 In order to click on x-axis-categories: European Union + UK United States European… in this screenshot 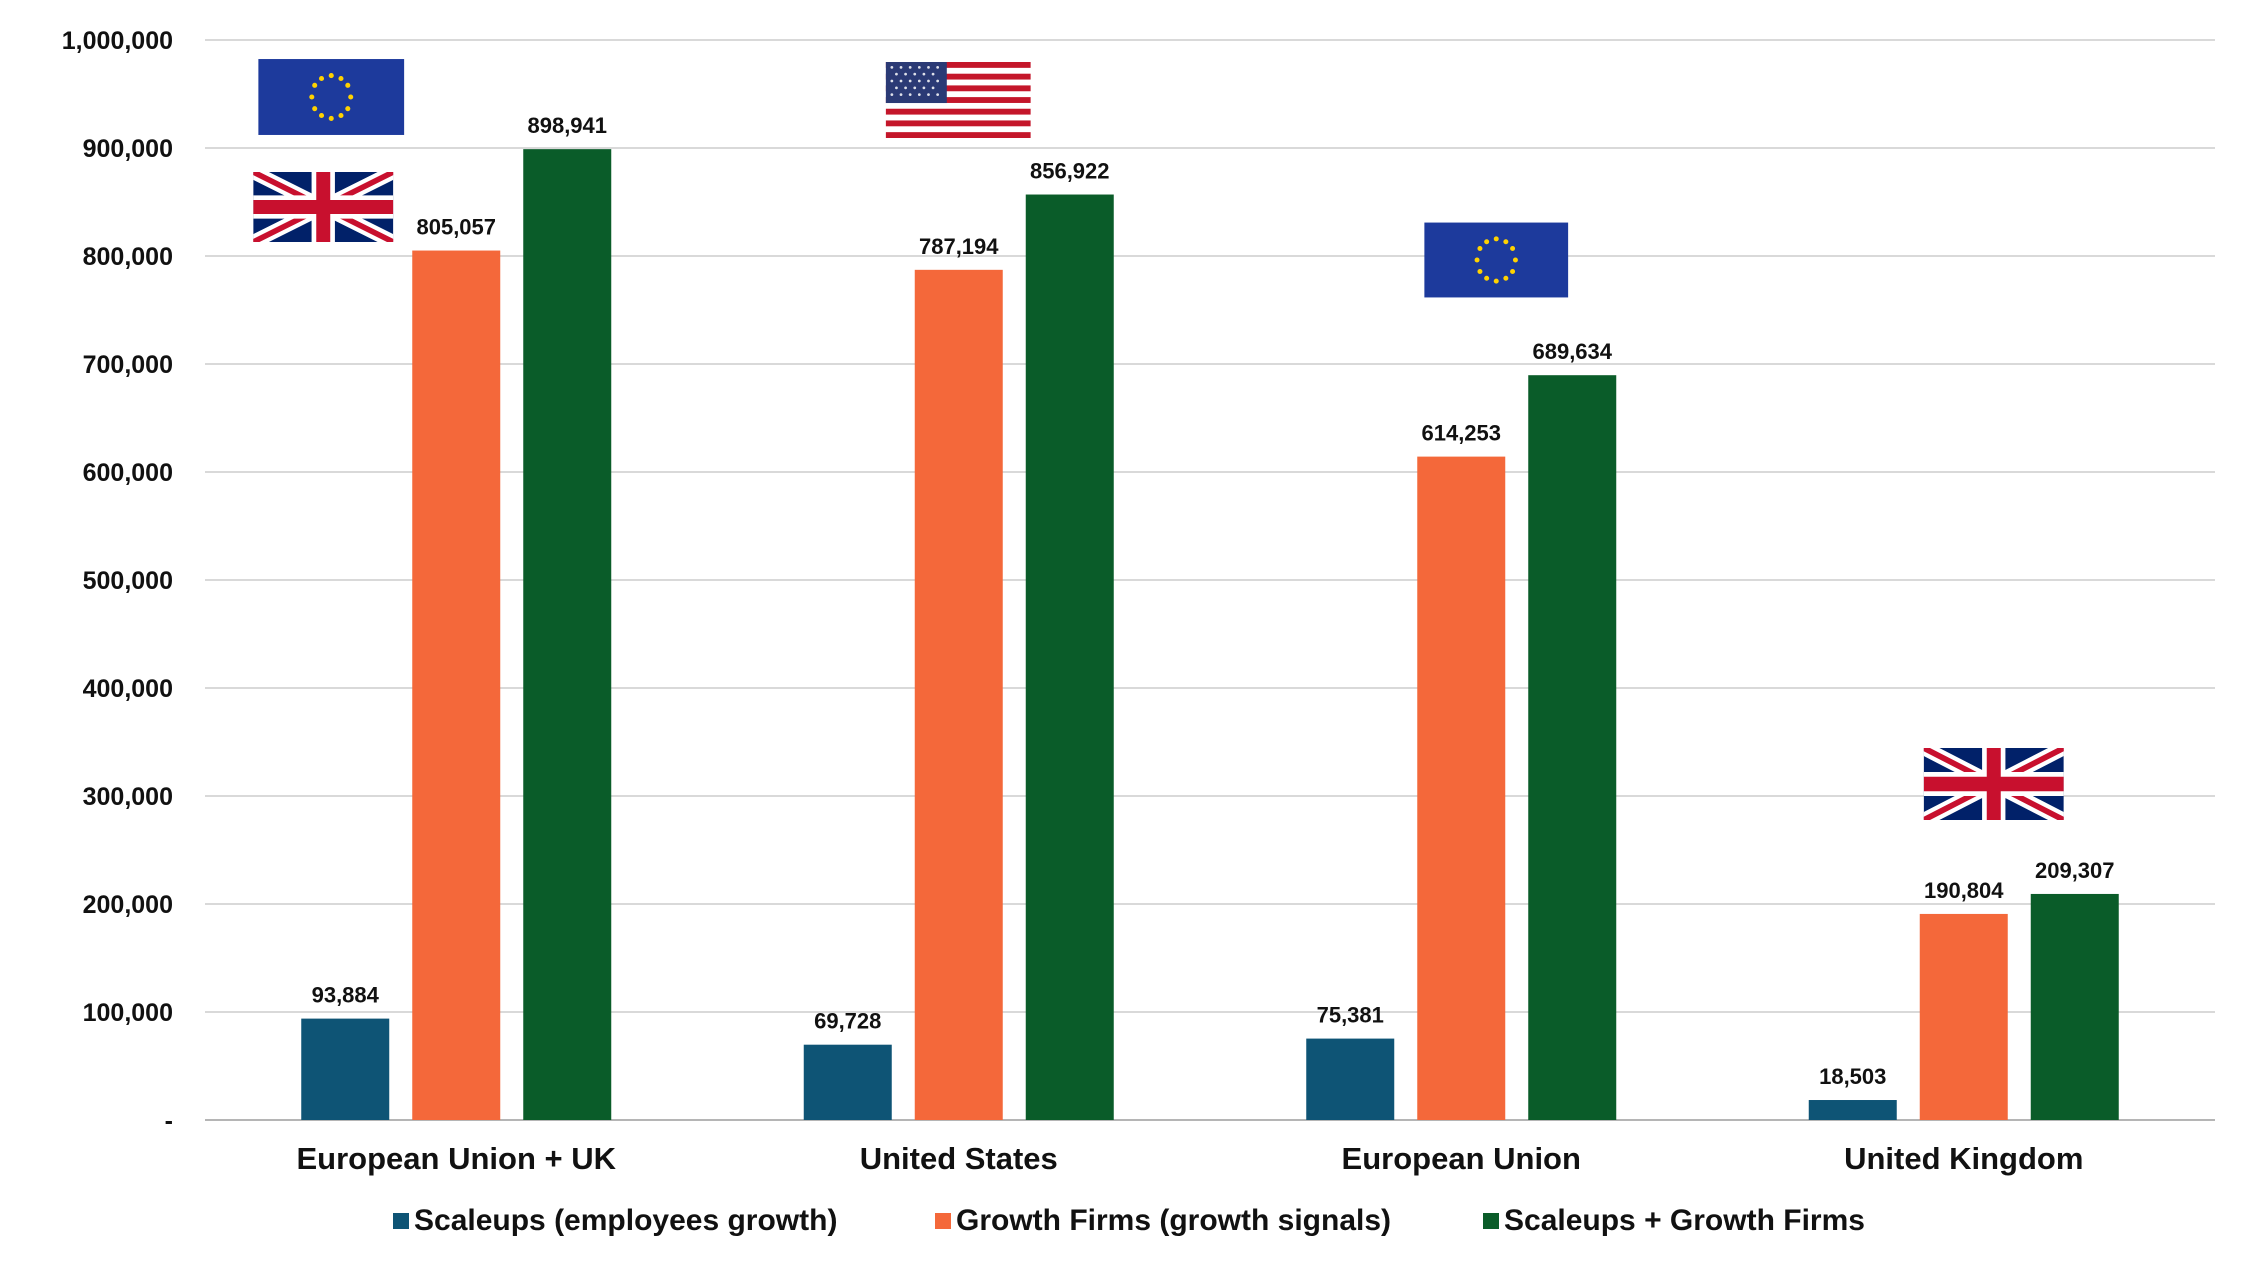, I will do `click(1190, 1158)`.